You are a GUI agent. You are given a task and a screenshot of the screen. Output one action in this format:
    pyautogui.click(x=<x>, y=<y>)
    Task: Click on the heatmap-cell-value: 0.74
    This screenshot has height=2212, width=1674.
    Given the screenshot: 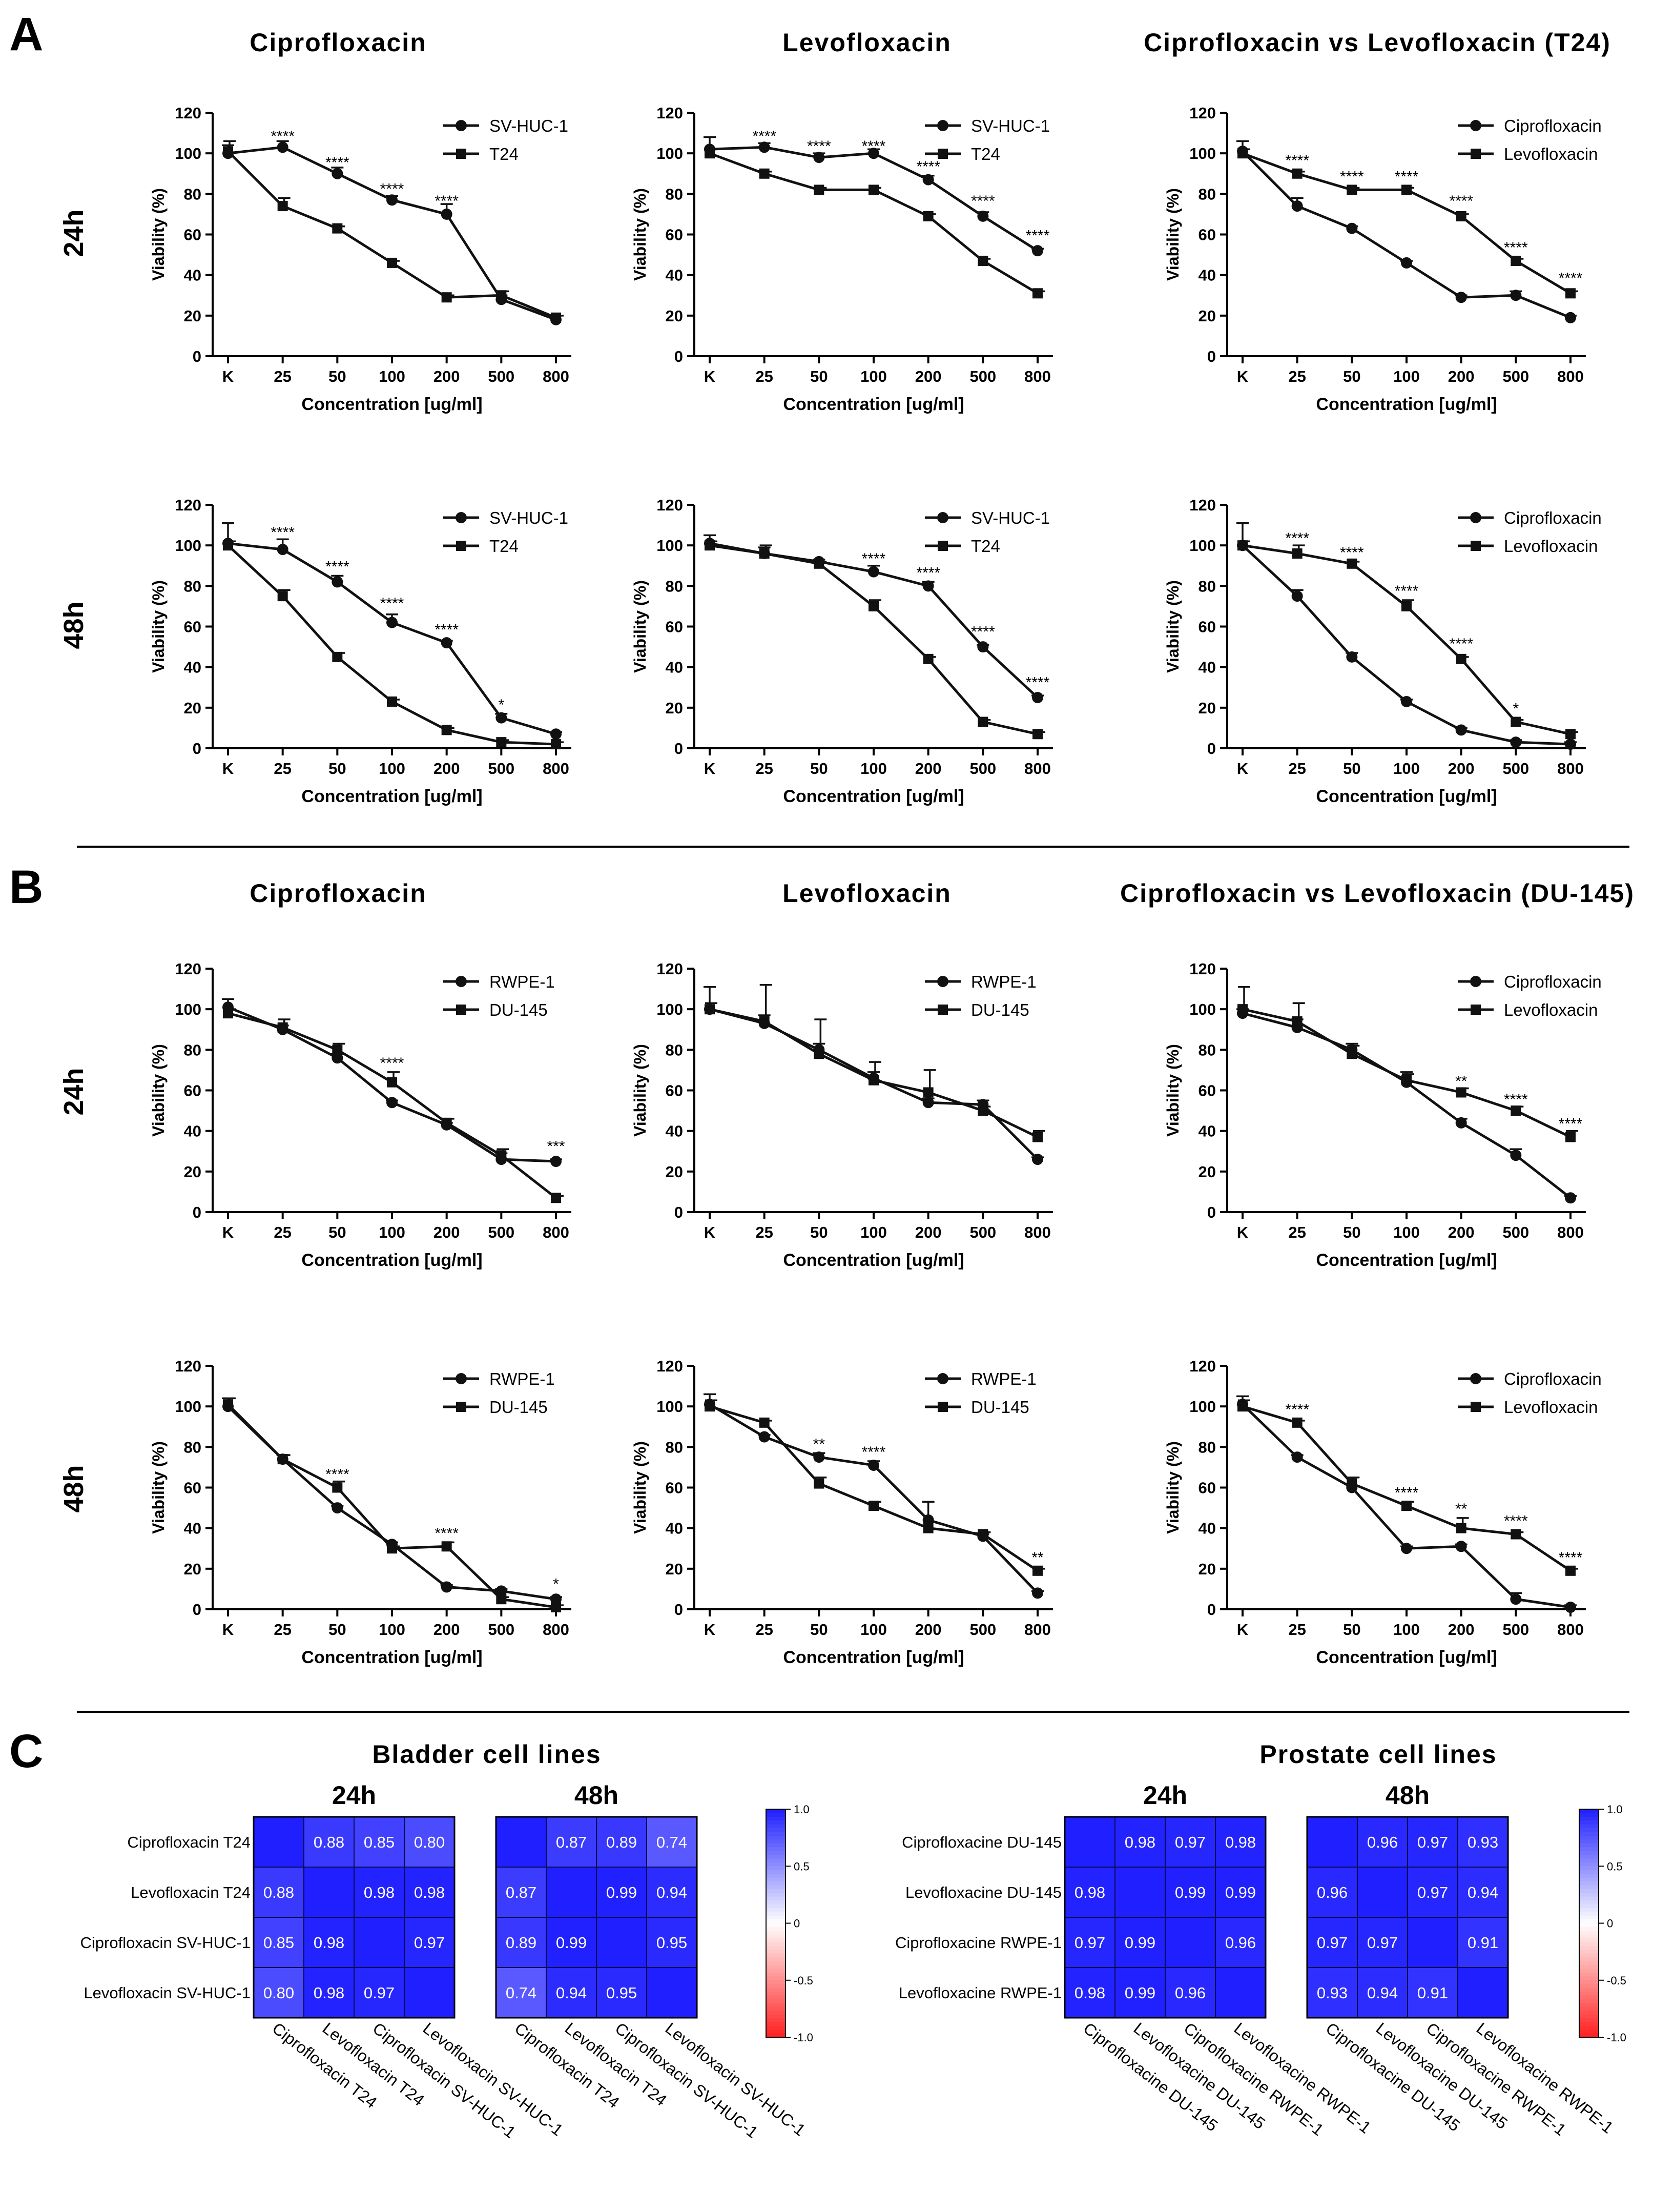 What is the action you would take?
    pyautogui.click(x=671, y=1842)
    